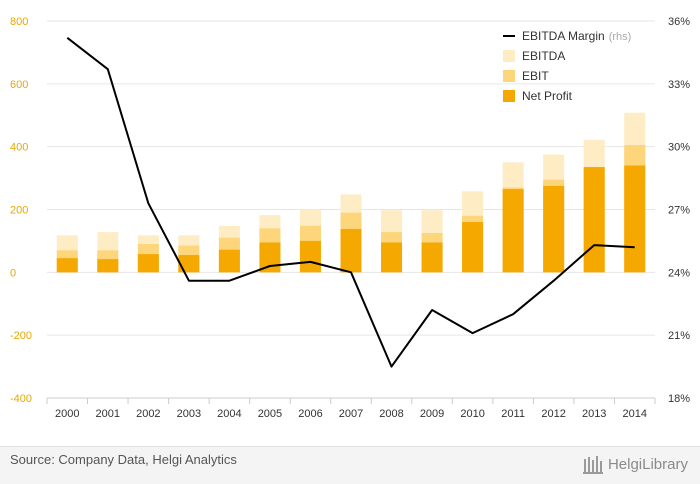 The image size is (700, 484). Describe the element at coordinates (592, 465) in the screenshot. I see `library-icon` at that location.